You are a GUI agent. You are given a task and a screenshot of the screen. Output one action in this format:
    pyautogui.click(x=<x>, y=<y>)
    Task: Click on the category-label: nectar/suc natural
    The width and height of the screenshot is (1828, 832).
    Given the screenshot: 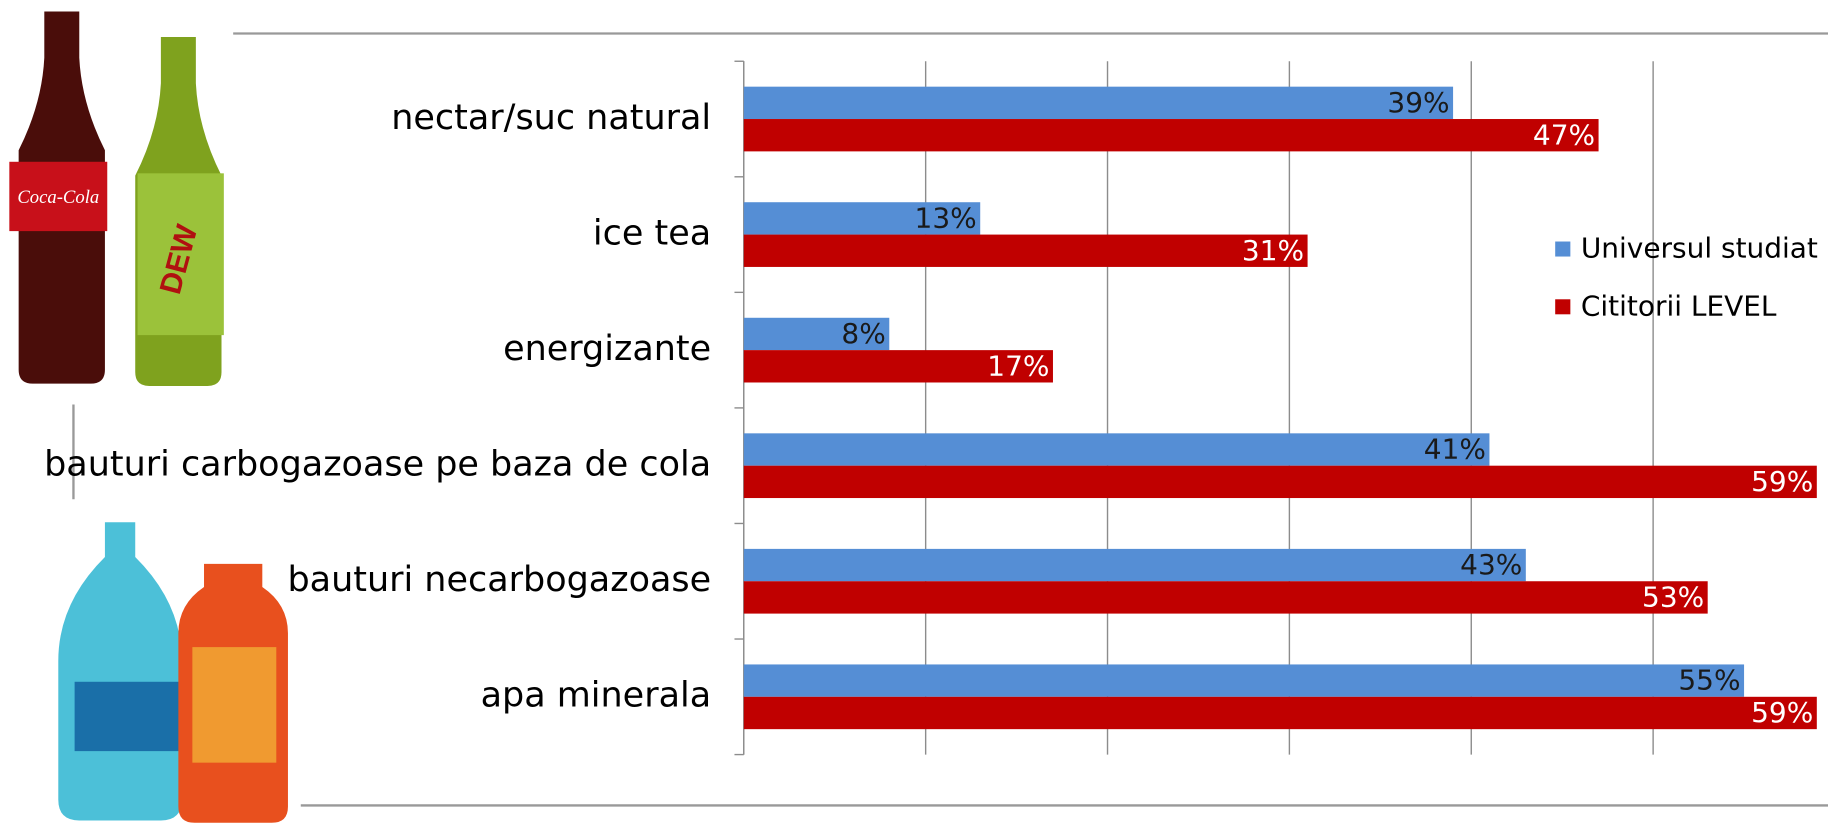 What is the action you would take?
    pyautogui.click(x=551, y=118)
    